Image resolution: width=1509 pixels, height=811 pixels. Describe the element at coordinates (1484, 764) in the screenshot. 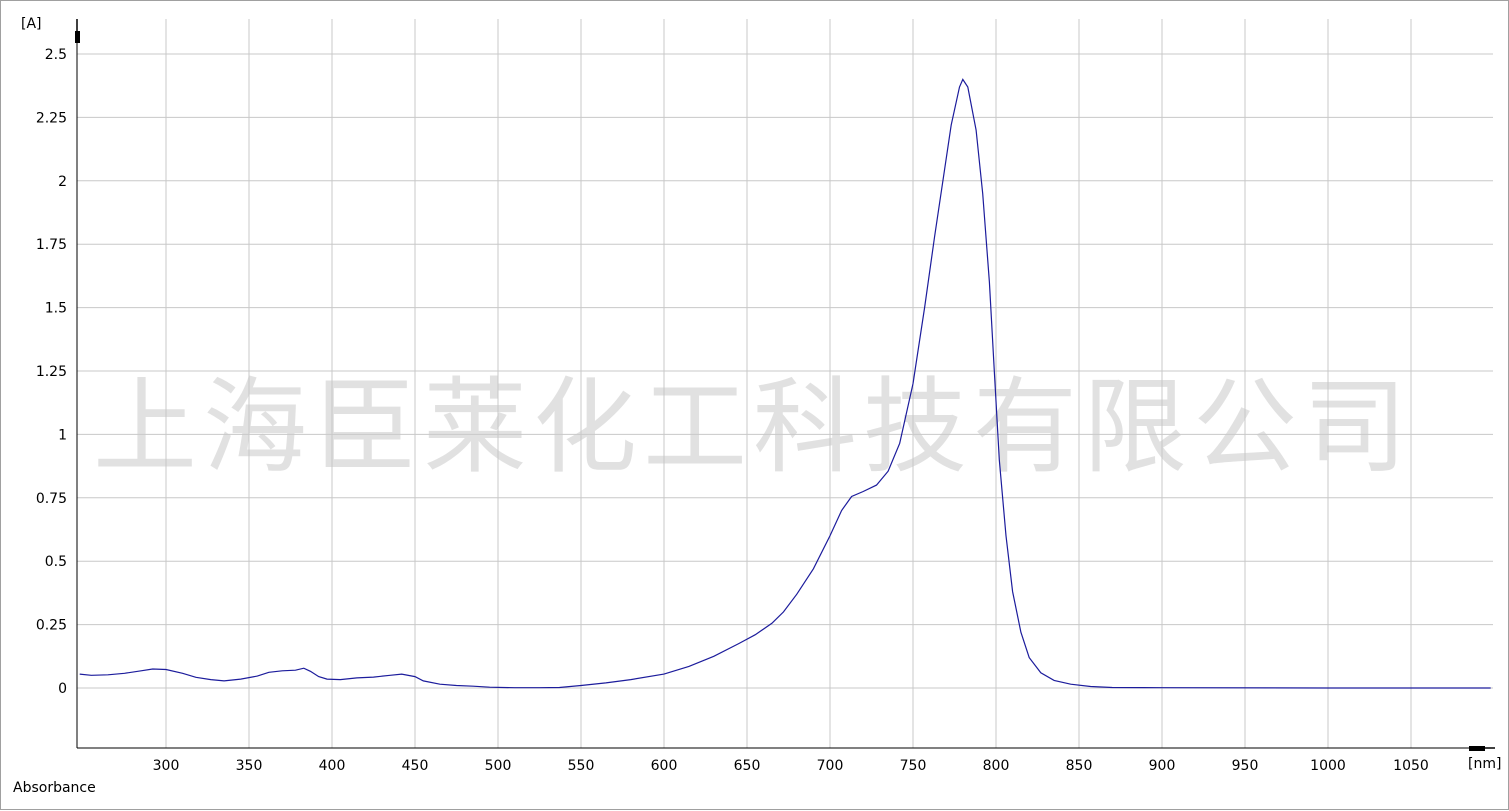

I see `x-unit-label: [nm]` at that location.